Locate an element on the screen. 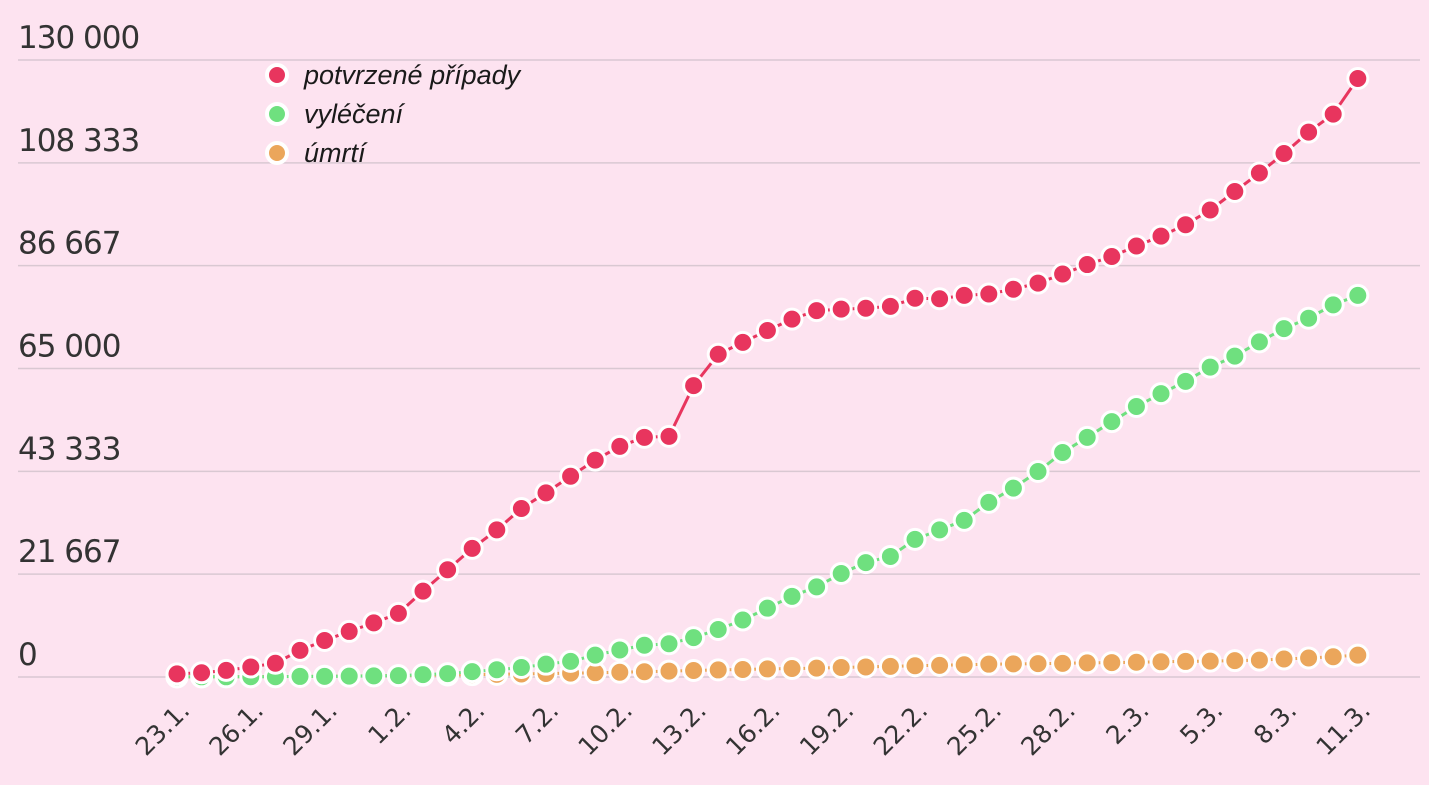  legend-item-0: potvrzené případy is located at coordinates (393, 75).